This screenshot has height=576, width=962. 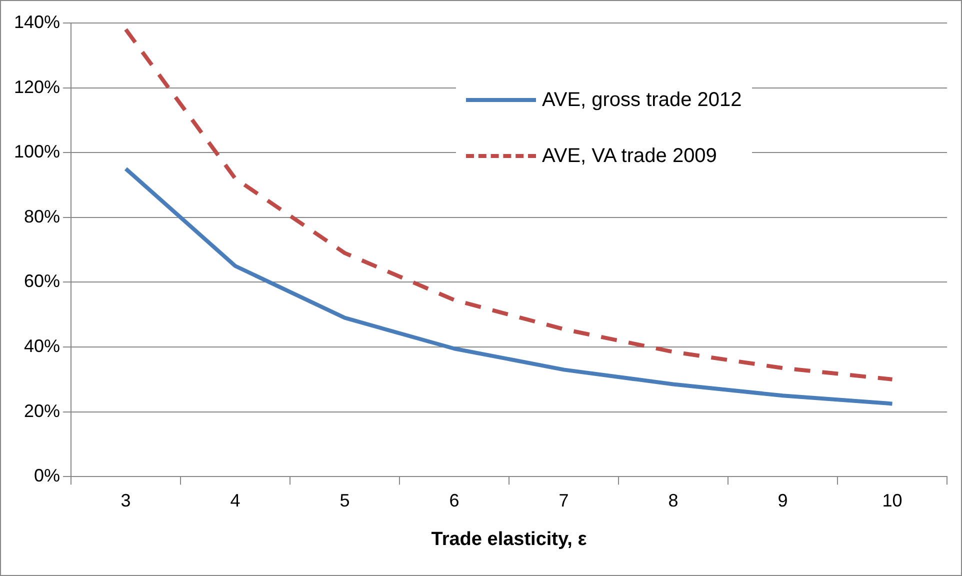 What do you see at coordinates (42, 281) in the screenshot?
I see `y-tick-label: 60%` at bounding box center [42, 281].